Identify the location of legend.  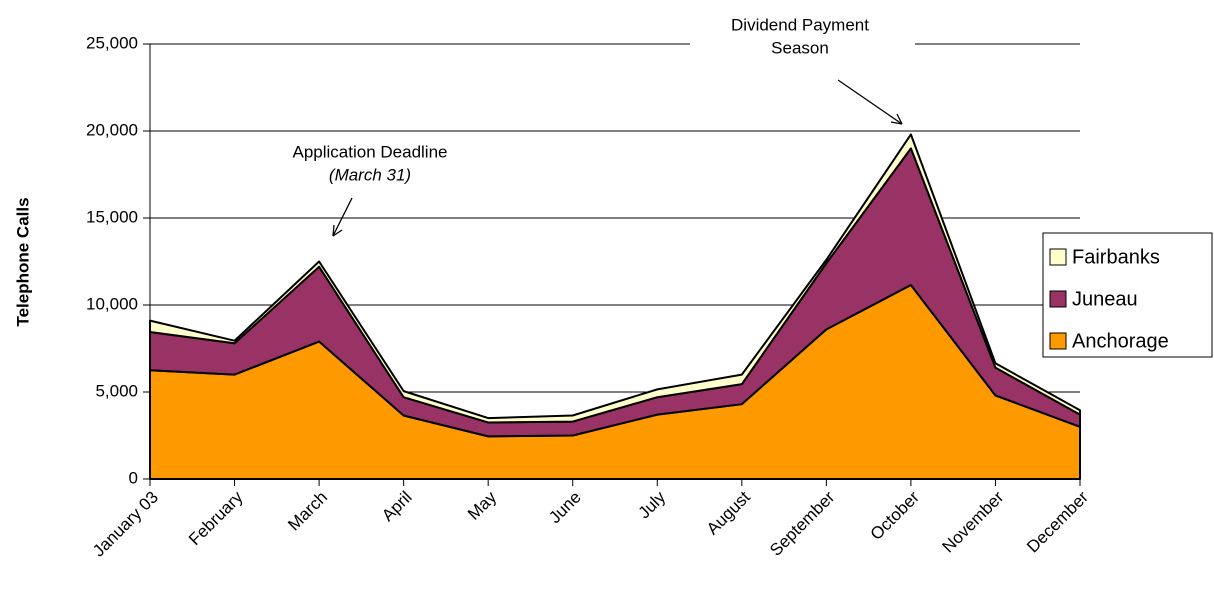
(1127, 295).